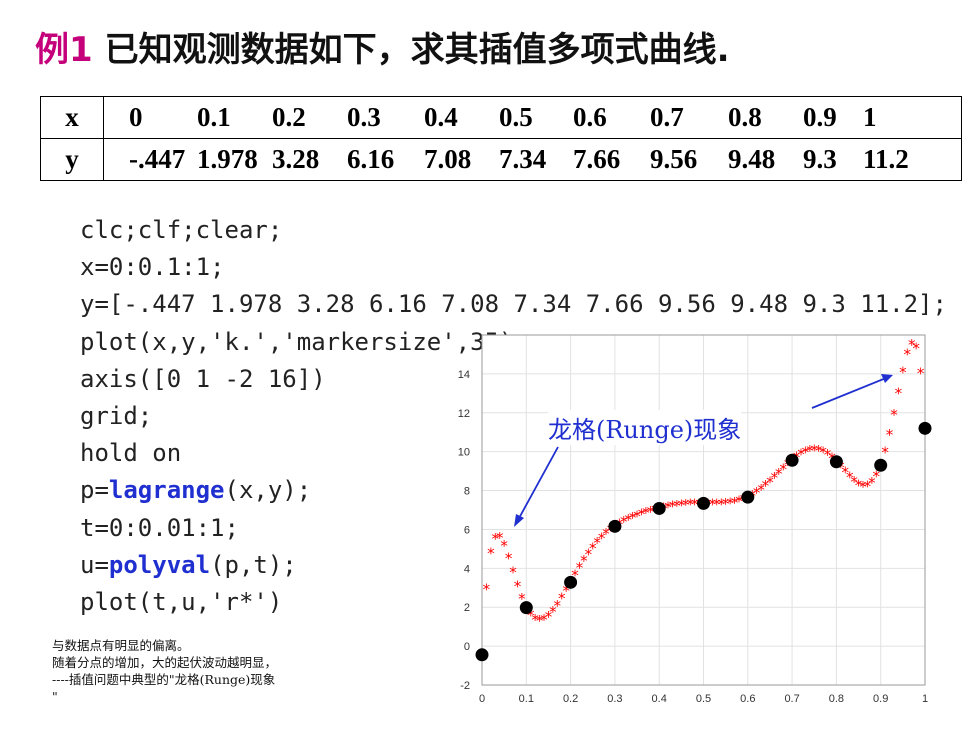 Image resolution: width=980 pixels, height=735 pixels. What do you see at coordinates (523, 159) in the screenshot?
I see `y-value-cell: 7.34` at bounding box center [523, 159].